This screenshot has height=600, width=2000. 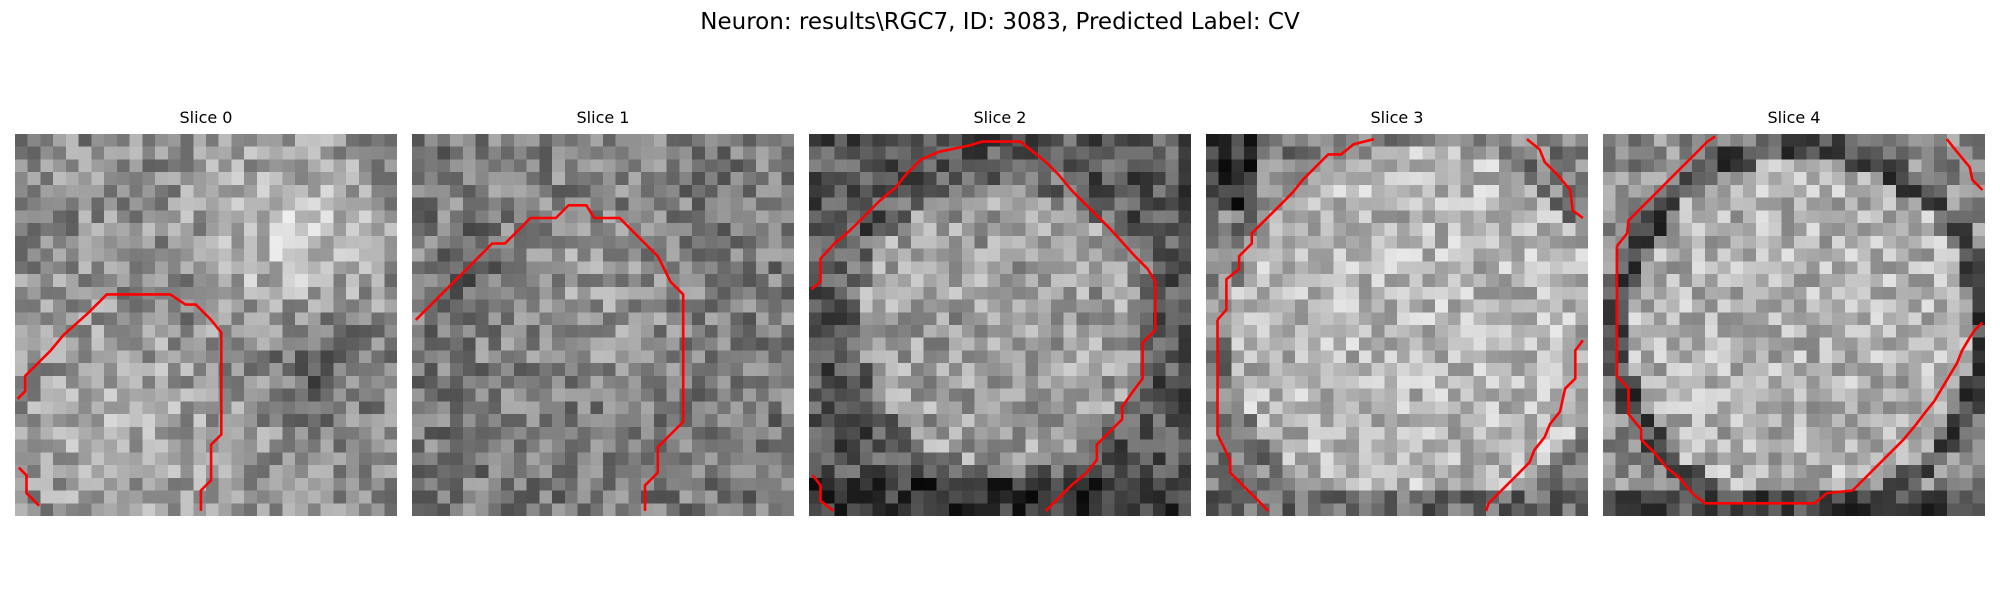 I want to click on slice-panel-0: Slice 0, so click(x=206, y=314).